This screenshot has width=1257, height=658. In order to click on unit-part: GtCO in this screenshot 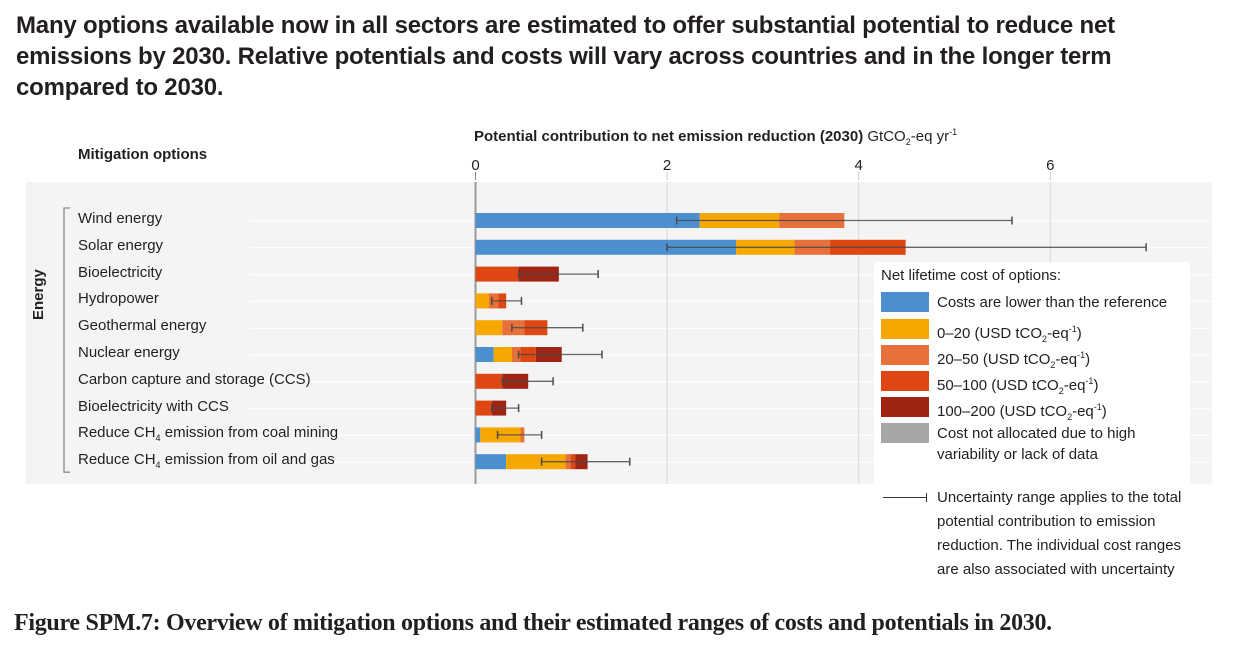, I will do `click(884, 136)`.